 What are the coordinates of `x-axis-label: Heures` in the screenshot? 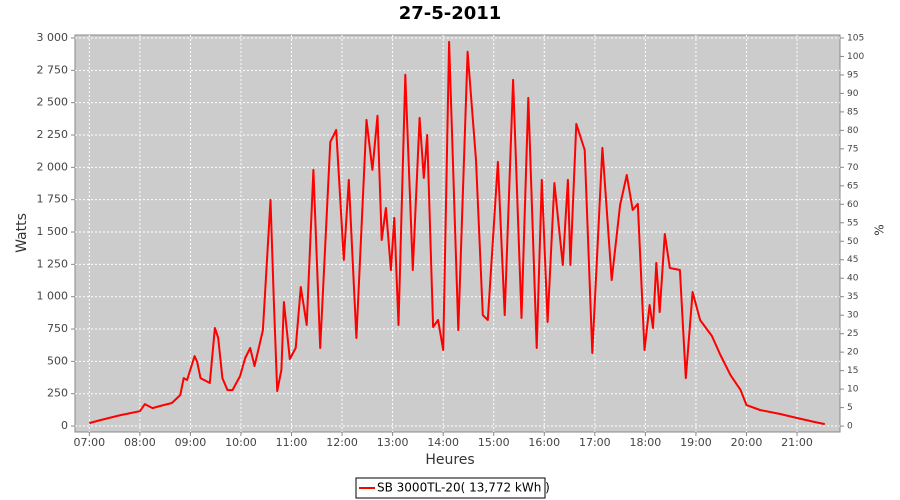 It's located at (449, 460).